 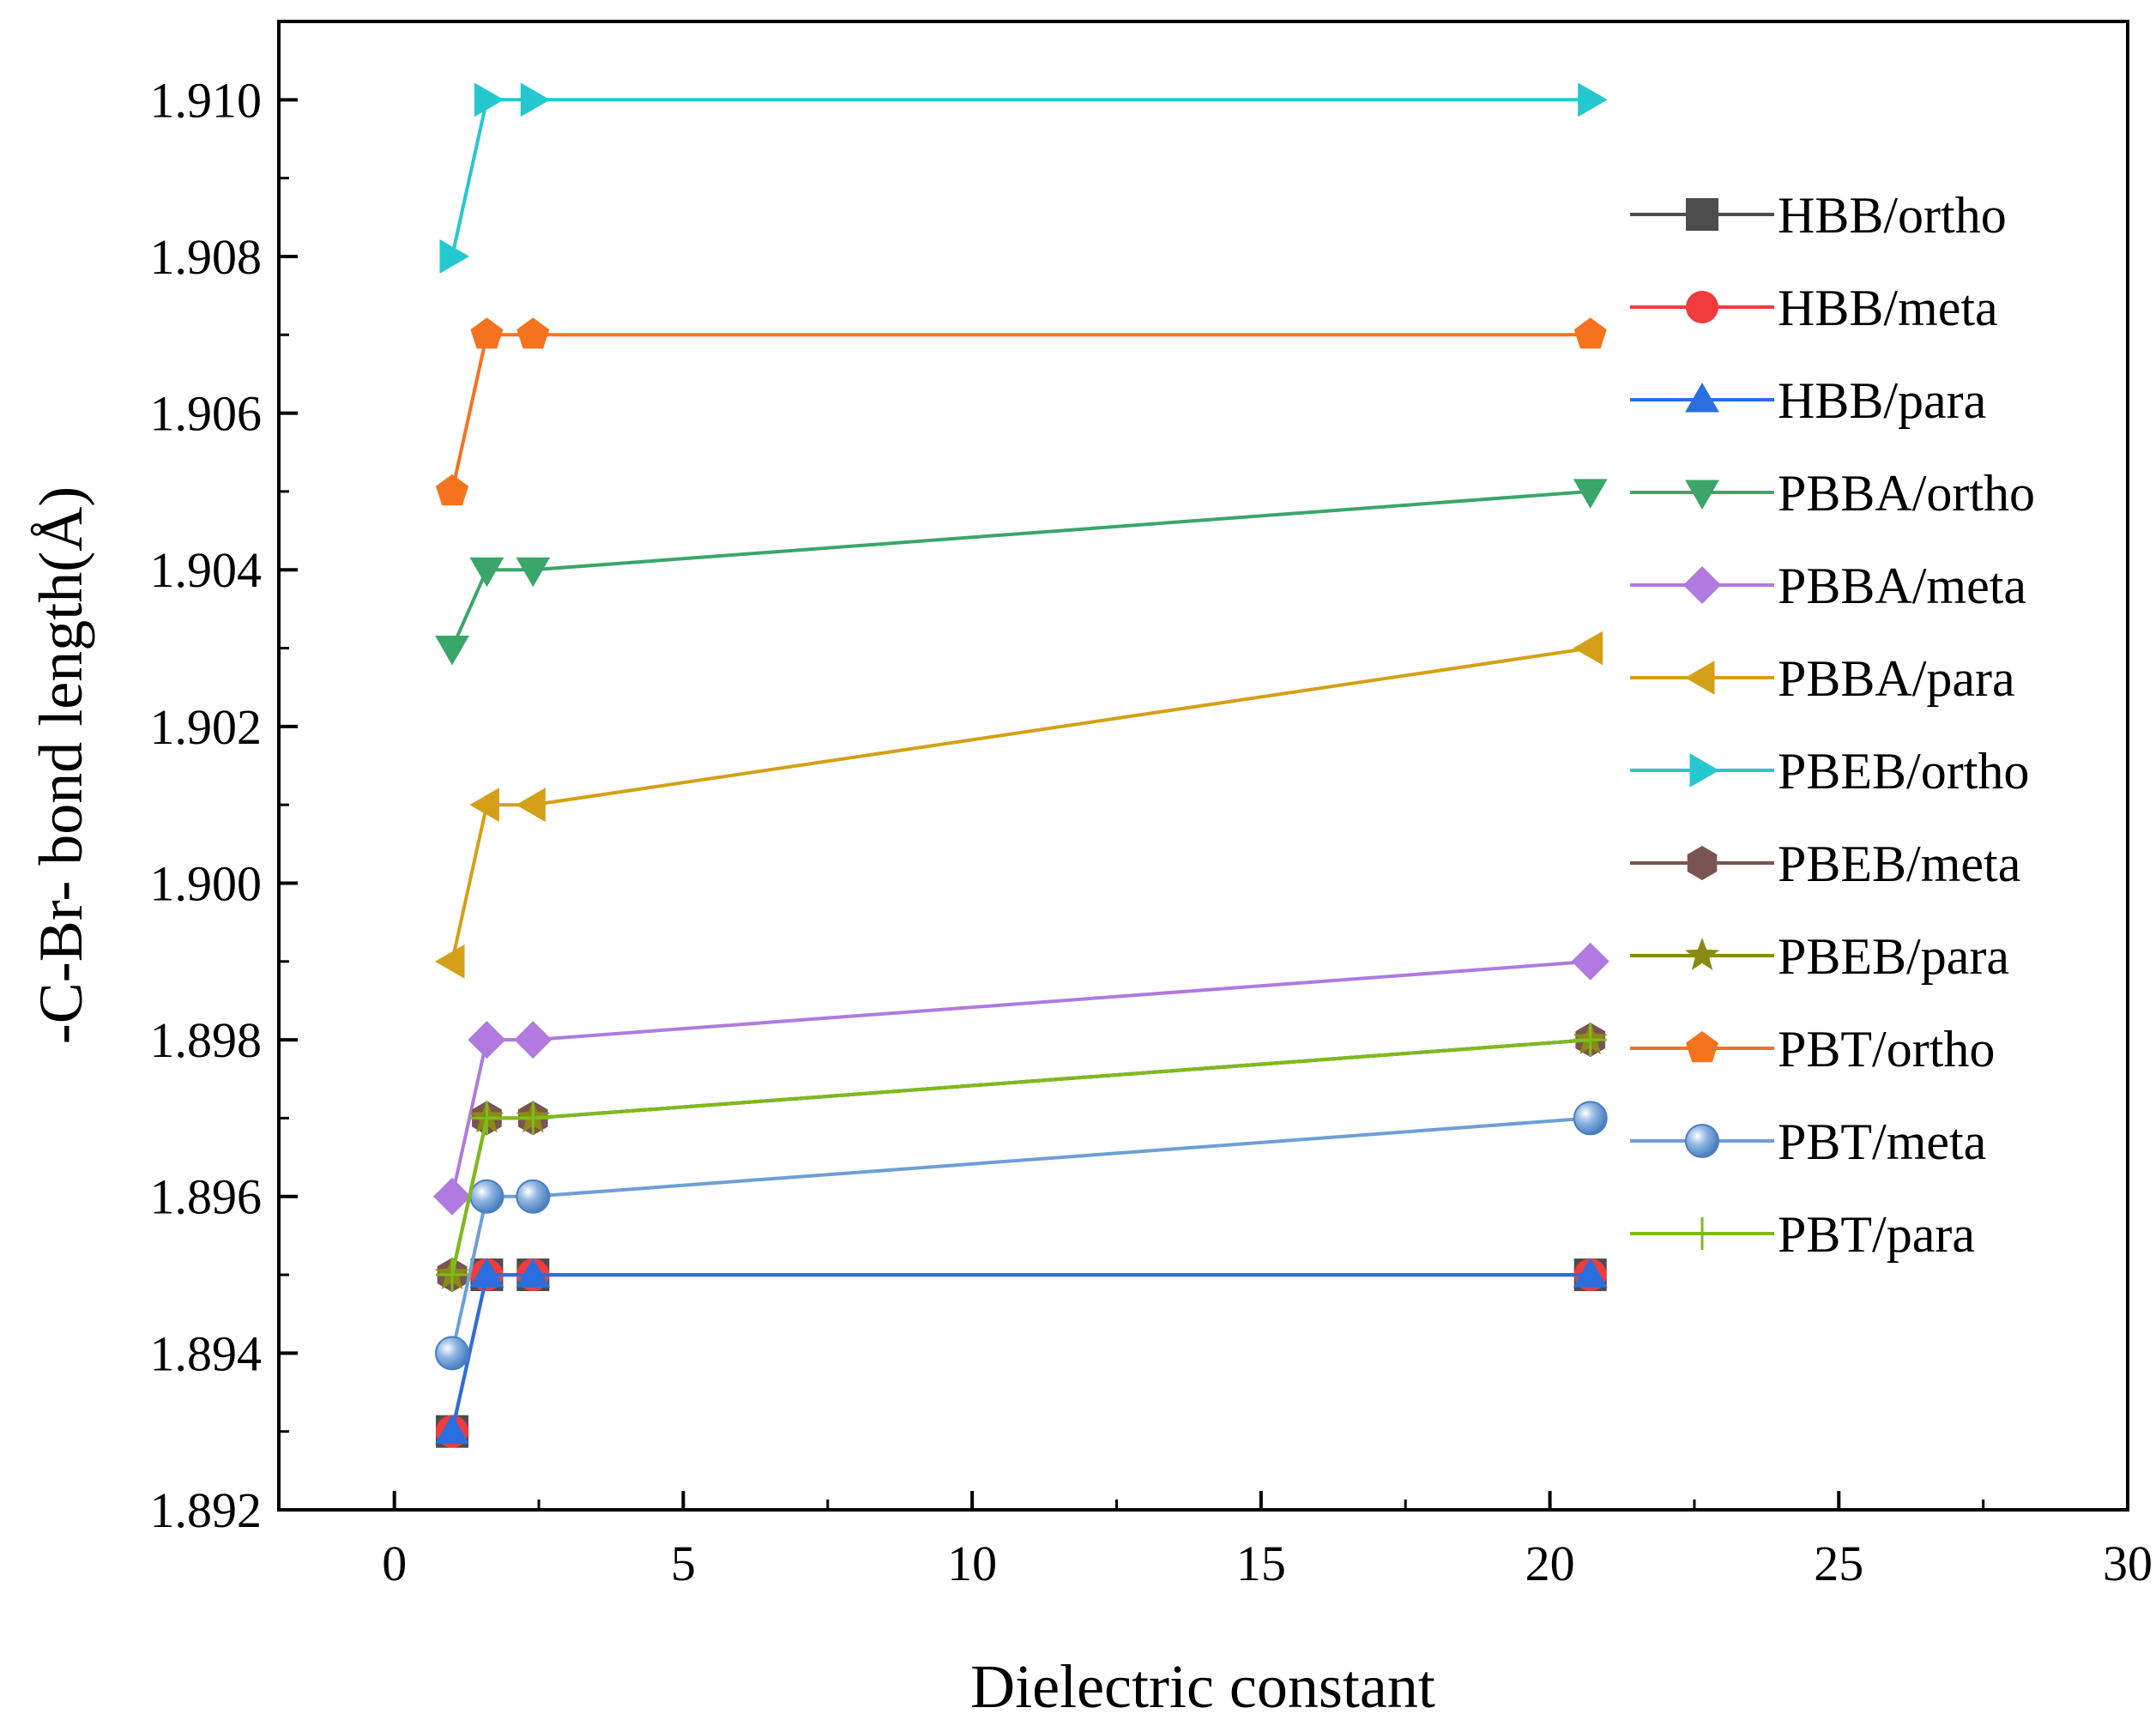 I want to click on legend-item-pbt-para: PBT/para, so click(x=1802, y=1234).